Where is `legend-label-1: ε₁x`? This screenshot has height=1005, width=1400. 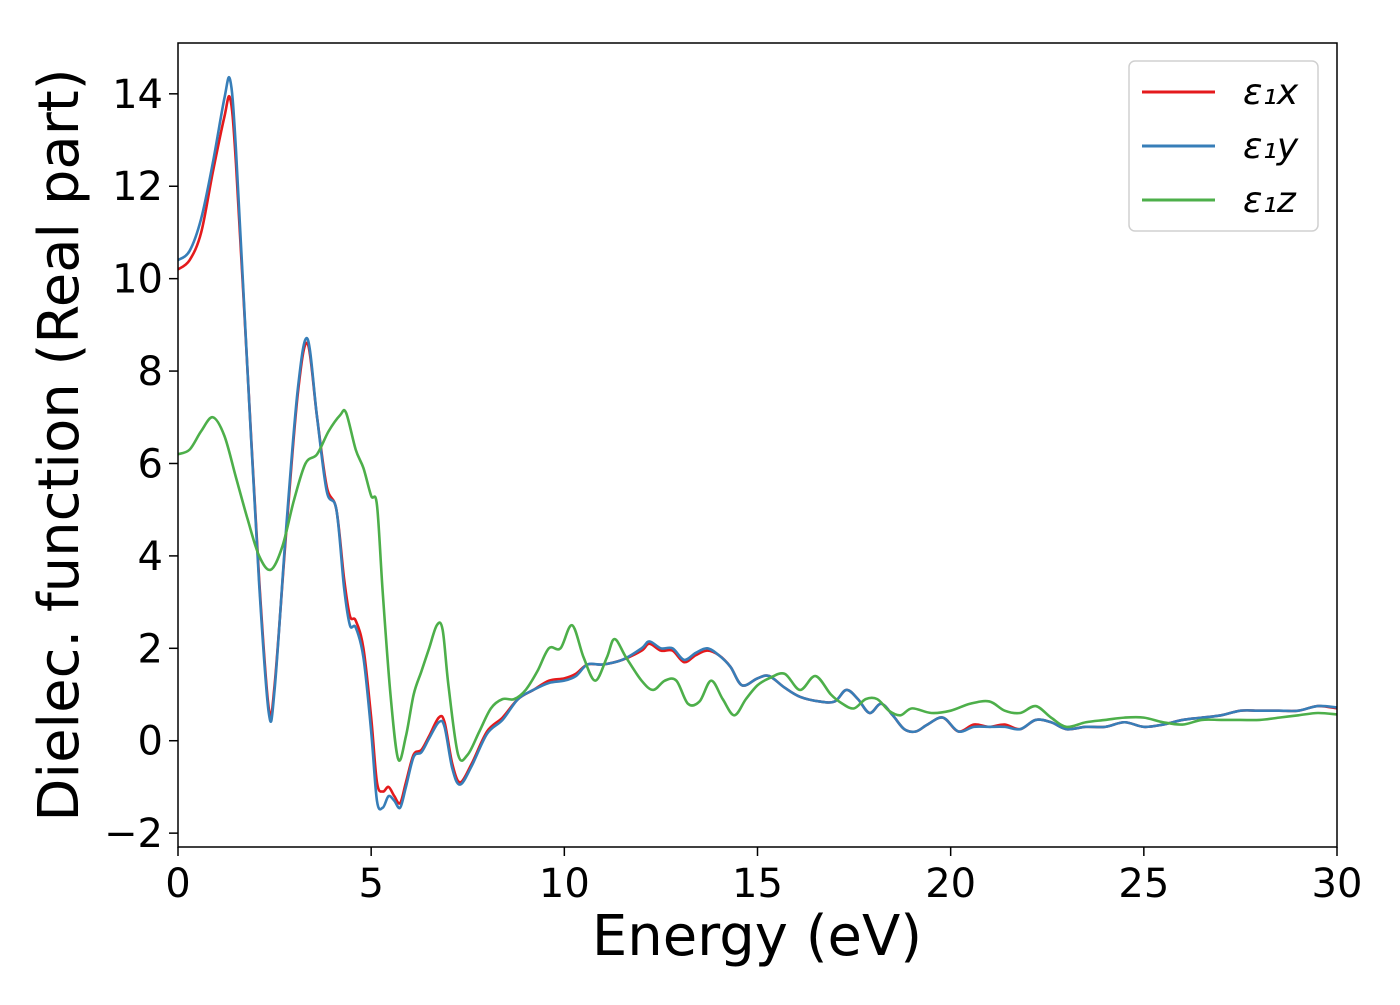 legend-label-1: ε₁x is located at coordinates (1271, 92).